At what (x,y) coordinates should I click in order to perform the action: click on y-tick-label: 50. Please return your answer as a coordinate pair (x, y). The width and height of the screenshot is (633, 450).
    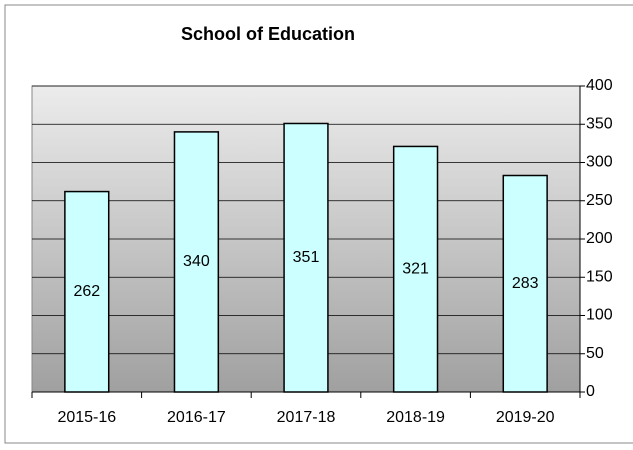
    Looking at the image, I should click on (595, 353).